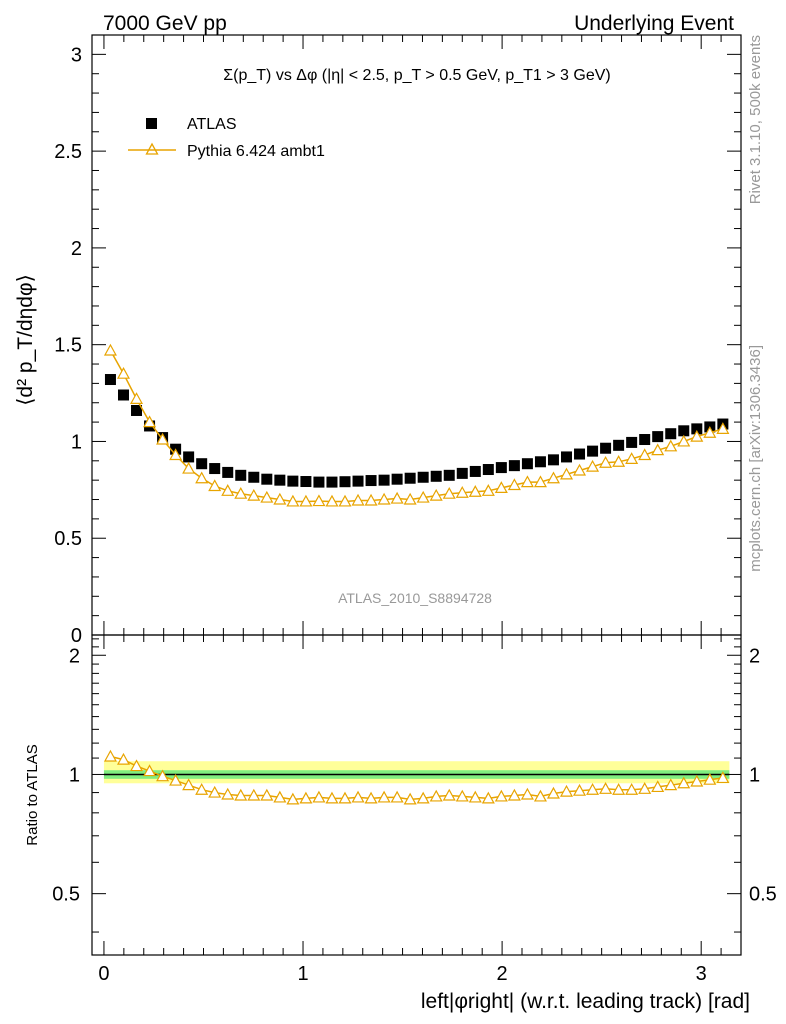 Image resolution: width=786 pixels, height=1024 pixels. What do you see at coordinates (755, 458) in the screenshot?
I see `side-mcplots-label: mcplots.cern.ch [arXiv:1306.3436]` at bounding box center [755, 458].